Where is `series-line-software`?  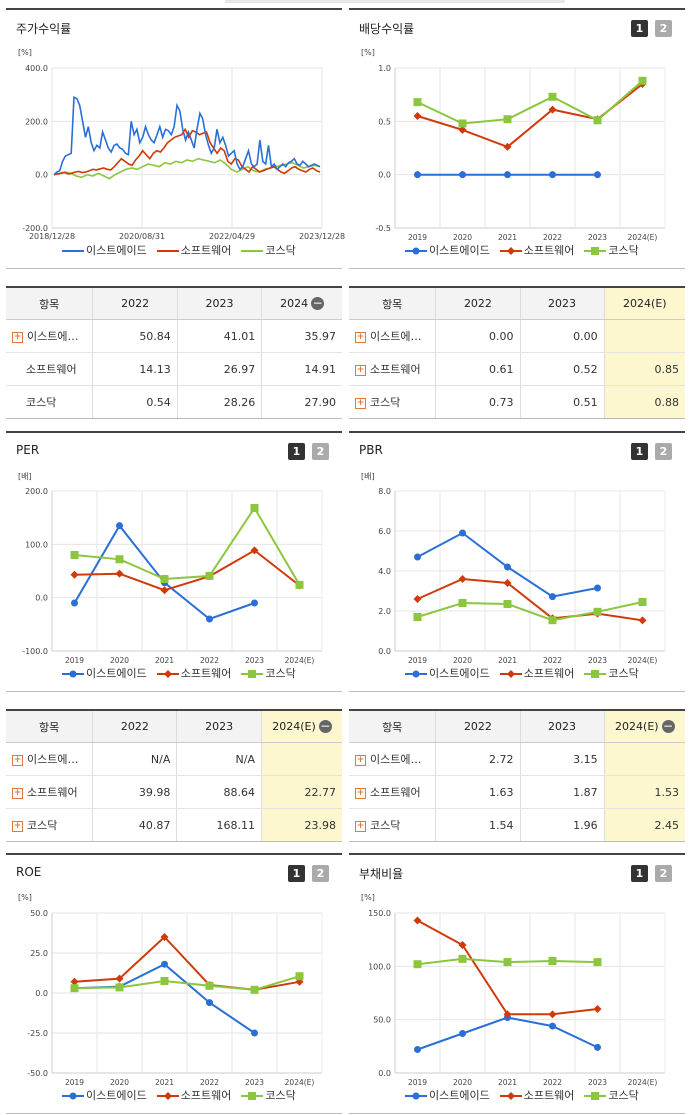 series-line-software is located at coordinates (187, 570).